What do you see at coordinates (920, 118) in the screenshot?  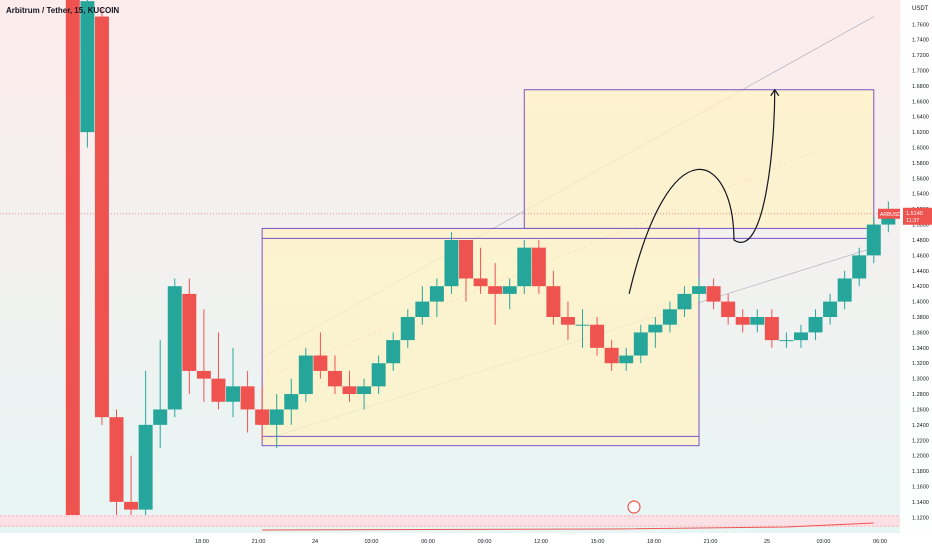 I see `y-tick-label: 1.6400` at bounding box center [920, 118].